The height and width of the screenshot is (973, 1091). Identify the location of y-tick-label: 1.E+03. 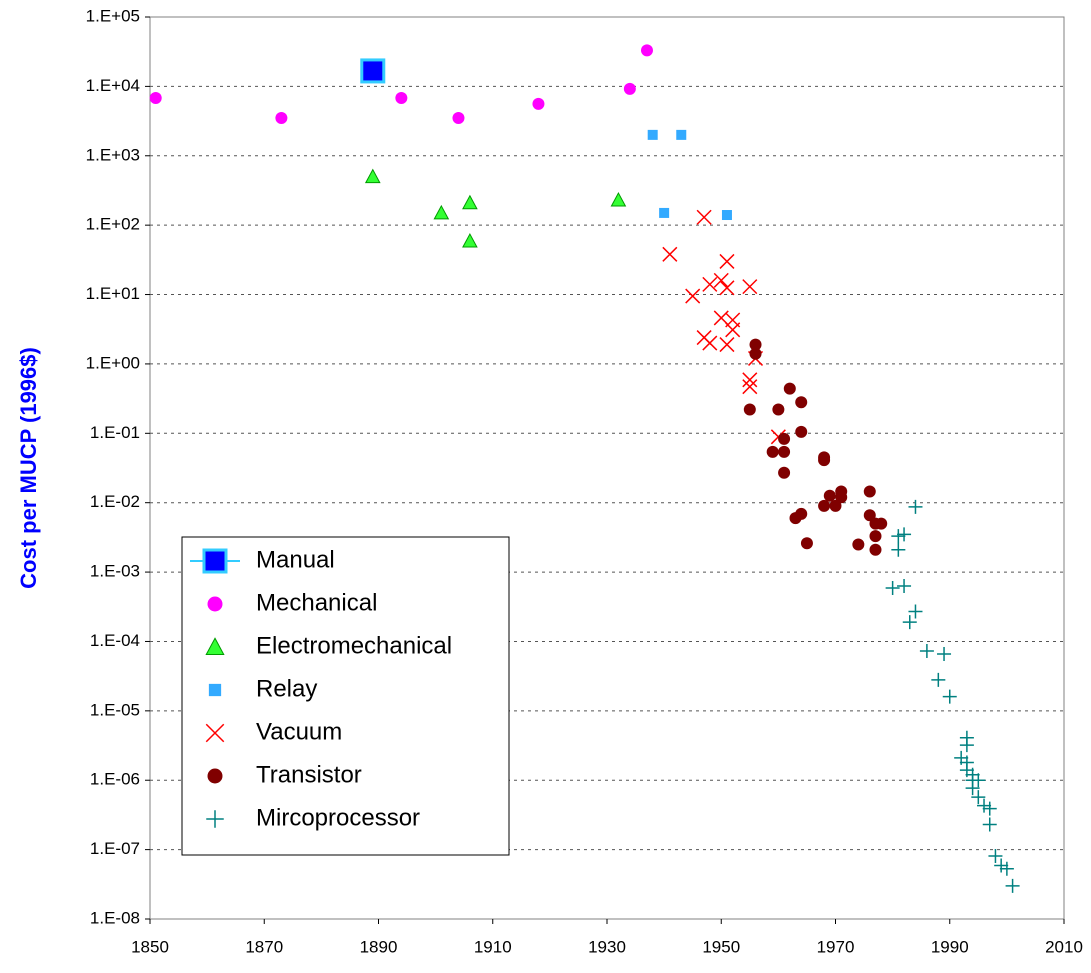
(113, 154).